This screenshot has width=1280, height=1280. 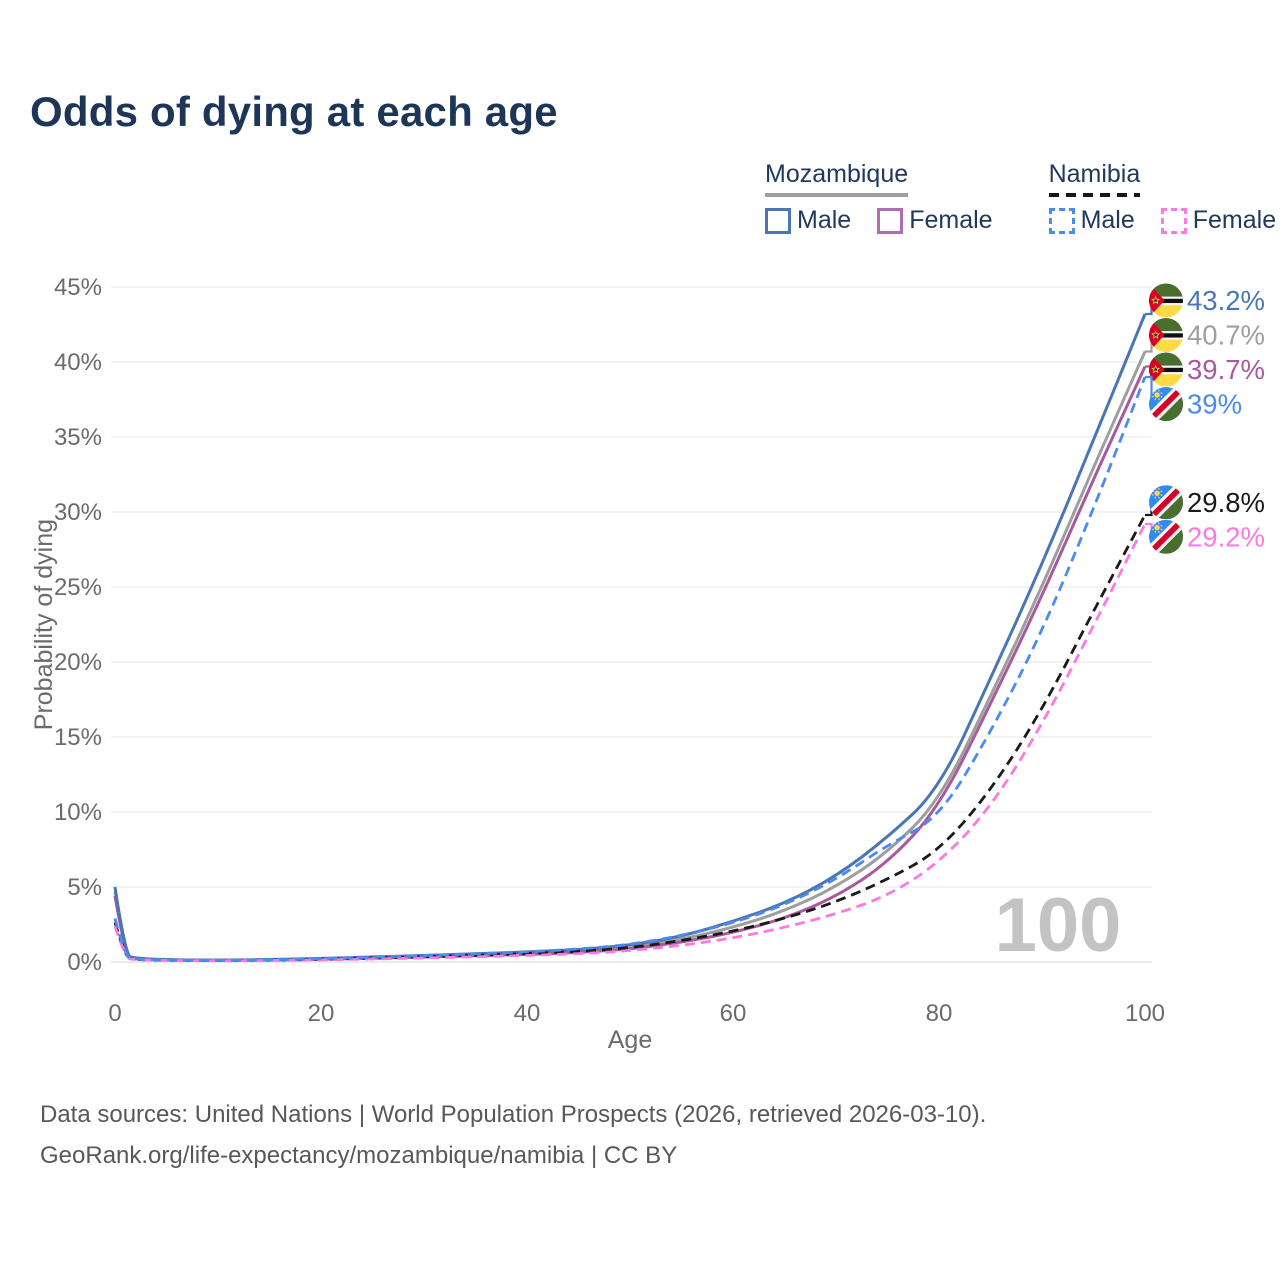 What do you see at coordinates (1214, 404) in the screenshot?
I see `namibia-male-end-label: 39%` at bounding box center [1214, 404].